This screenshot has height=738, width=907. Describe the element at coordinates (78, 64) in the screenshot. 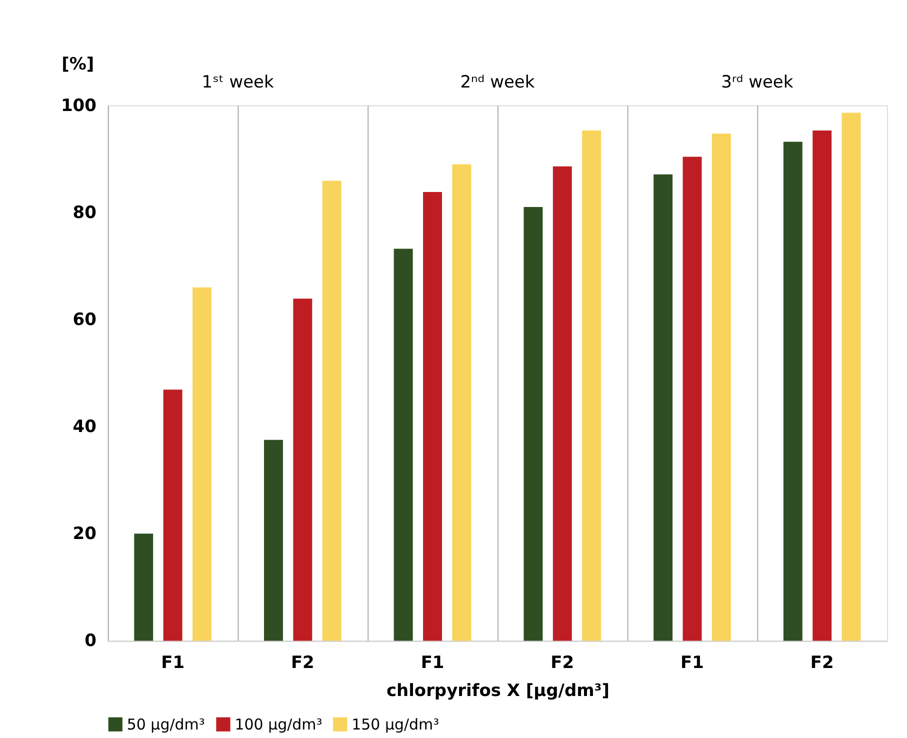

I see `y-axis-title: [%]` at that location.